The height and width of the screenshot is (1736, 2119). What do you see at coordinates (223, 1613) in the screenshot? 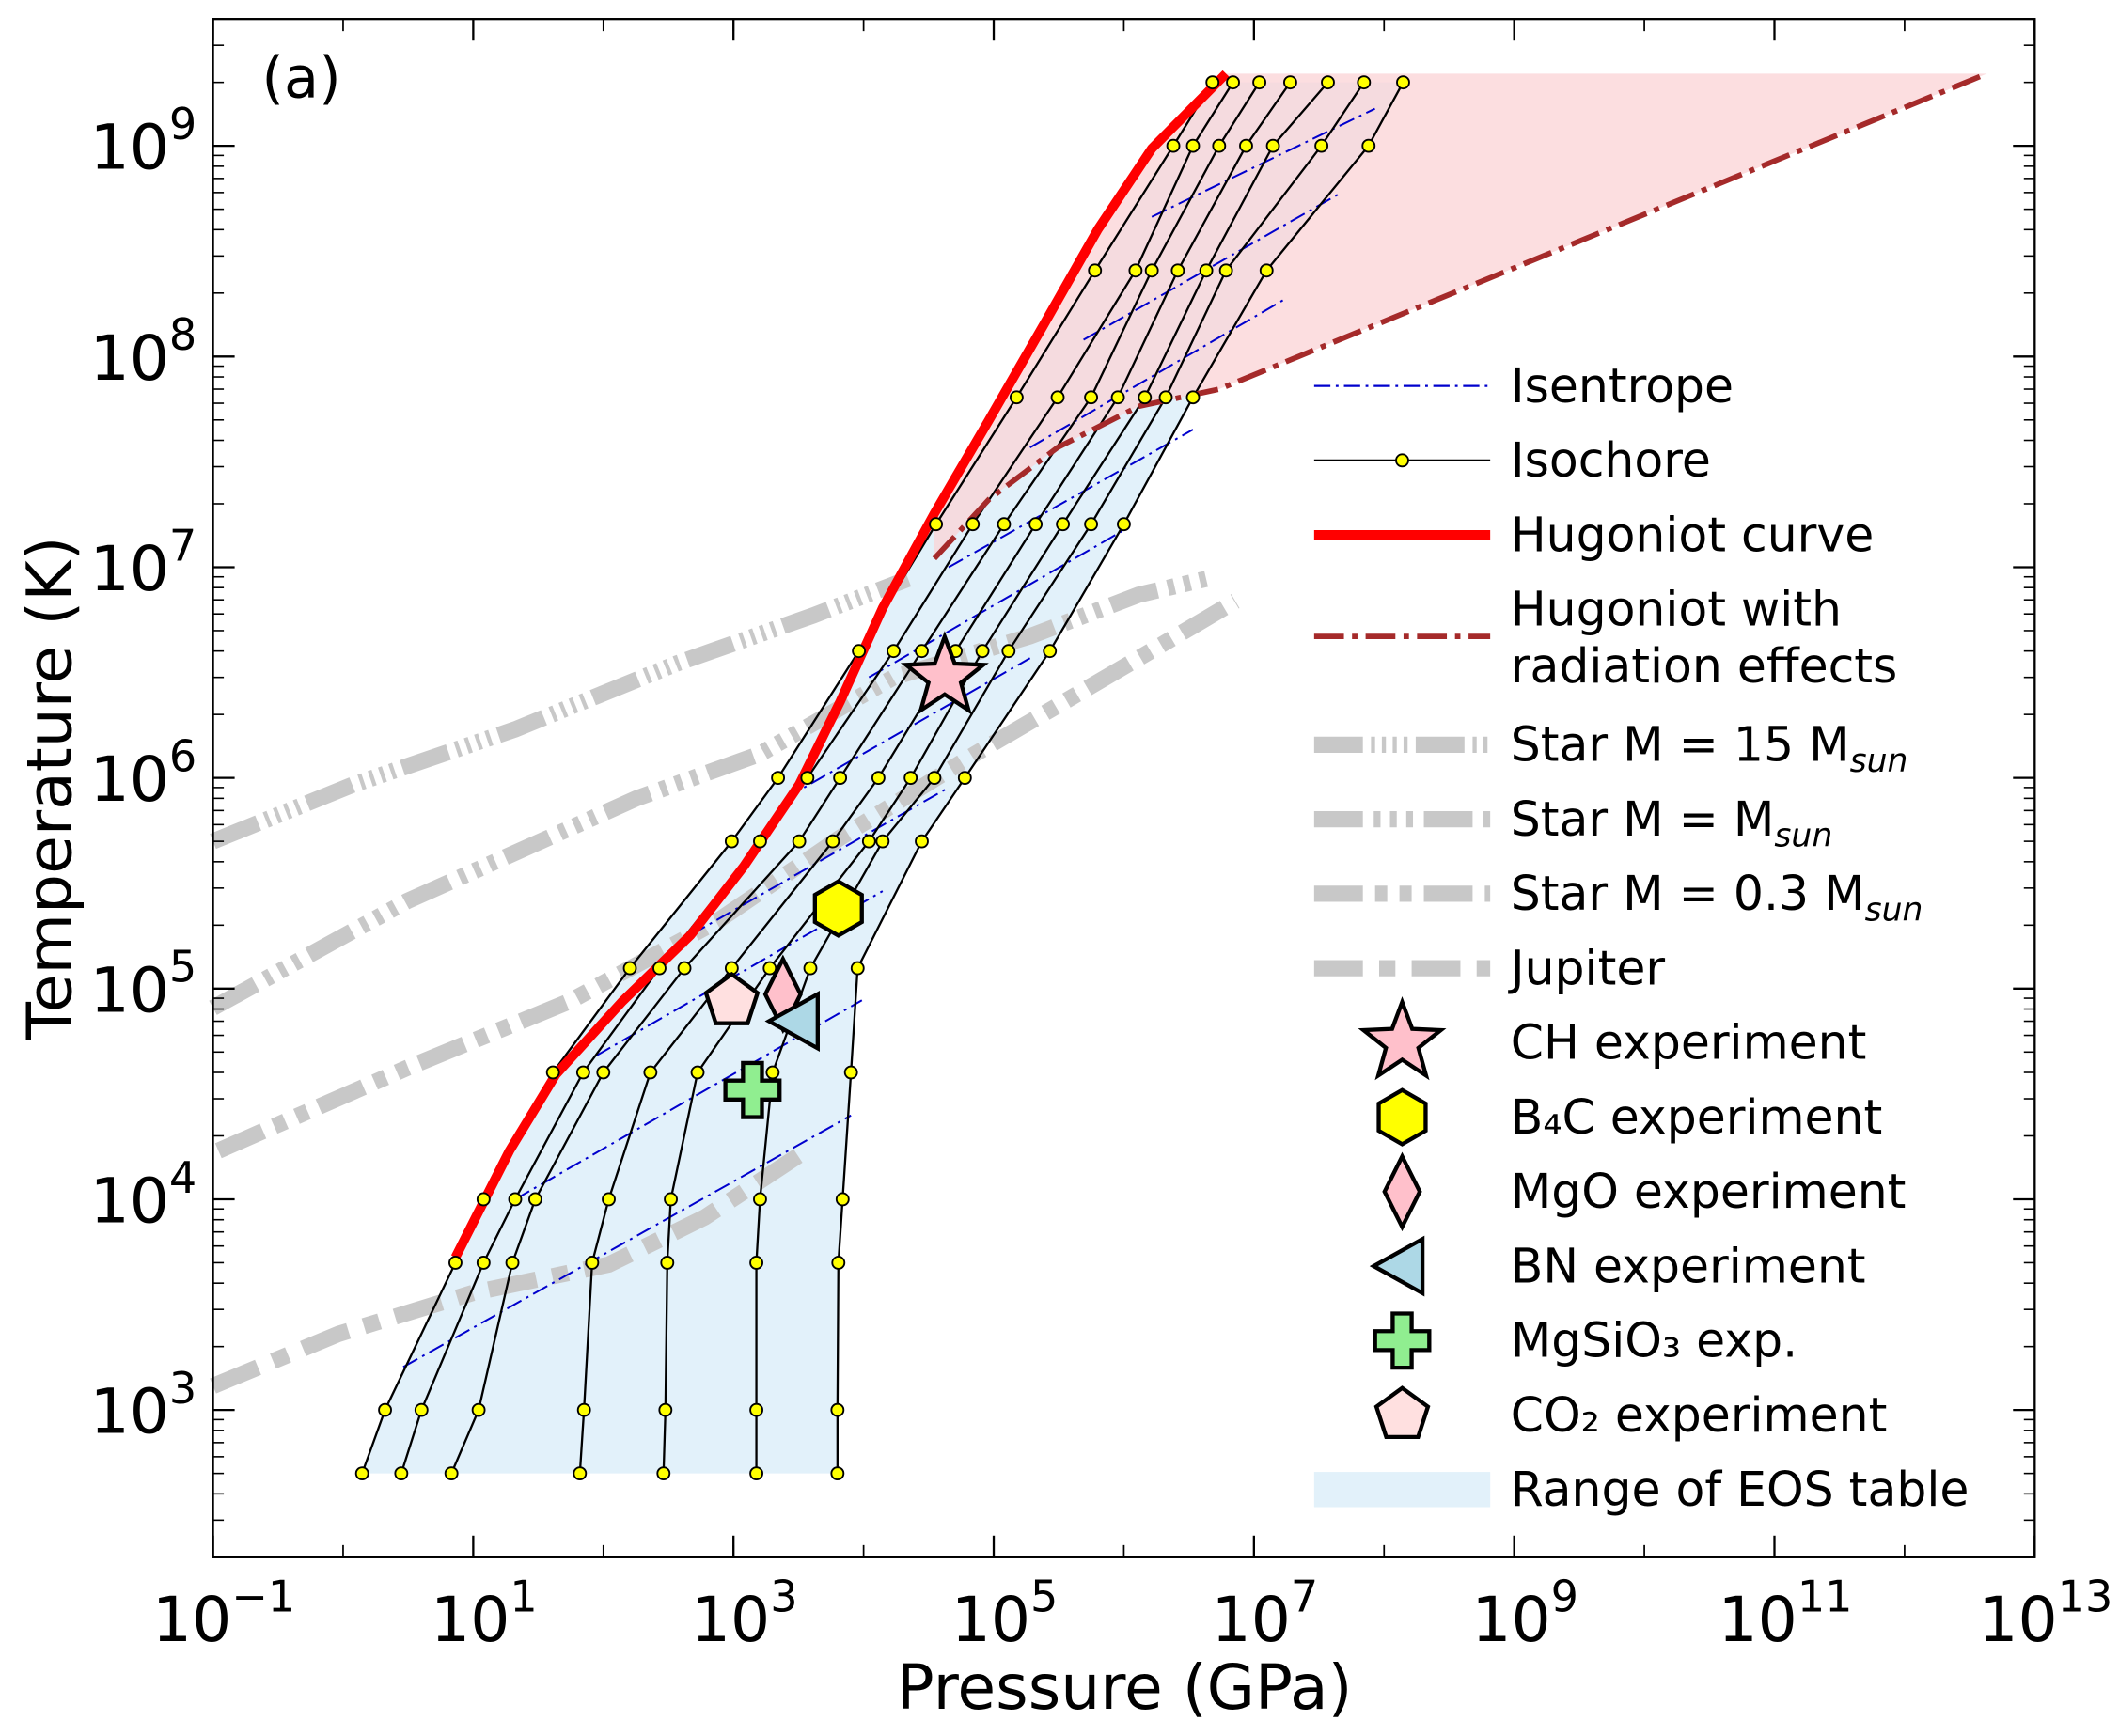
I see `tick-label: 10⁻¹` at bounding box center [223, 1613].